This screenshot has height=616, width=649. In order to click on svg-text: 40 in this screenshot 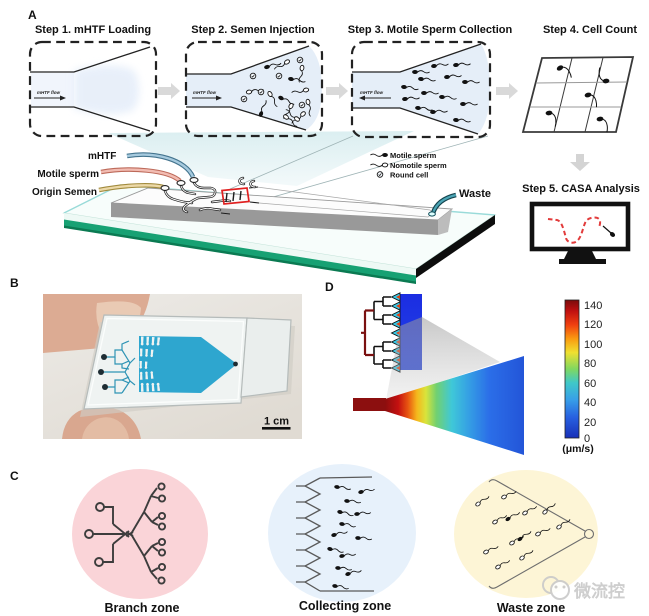, I will do `click(590, 403)`.